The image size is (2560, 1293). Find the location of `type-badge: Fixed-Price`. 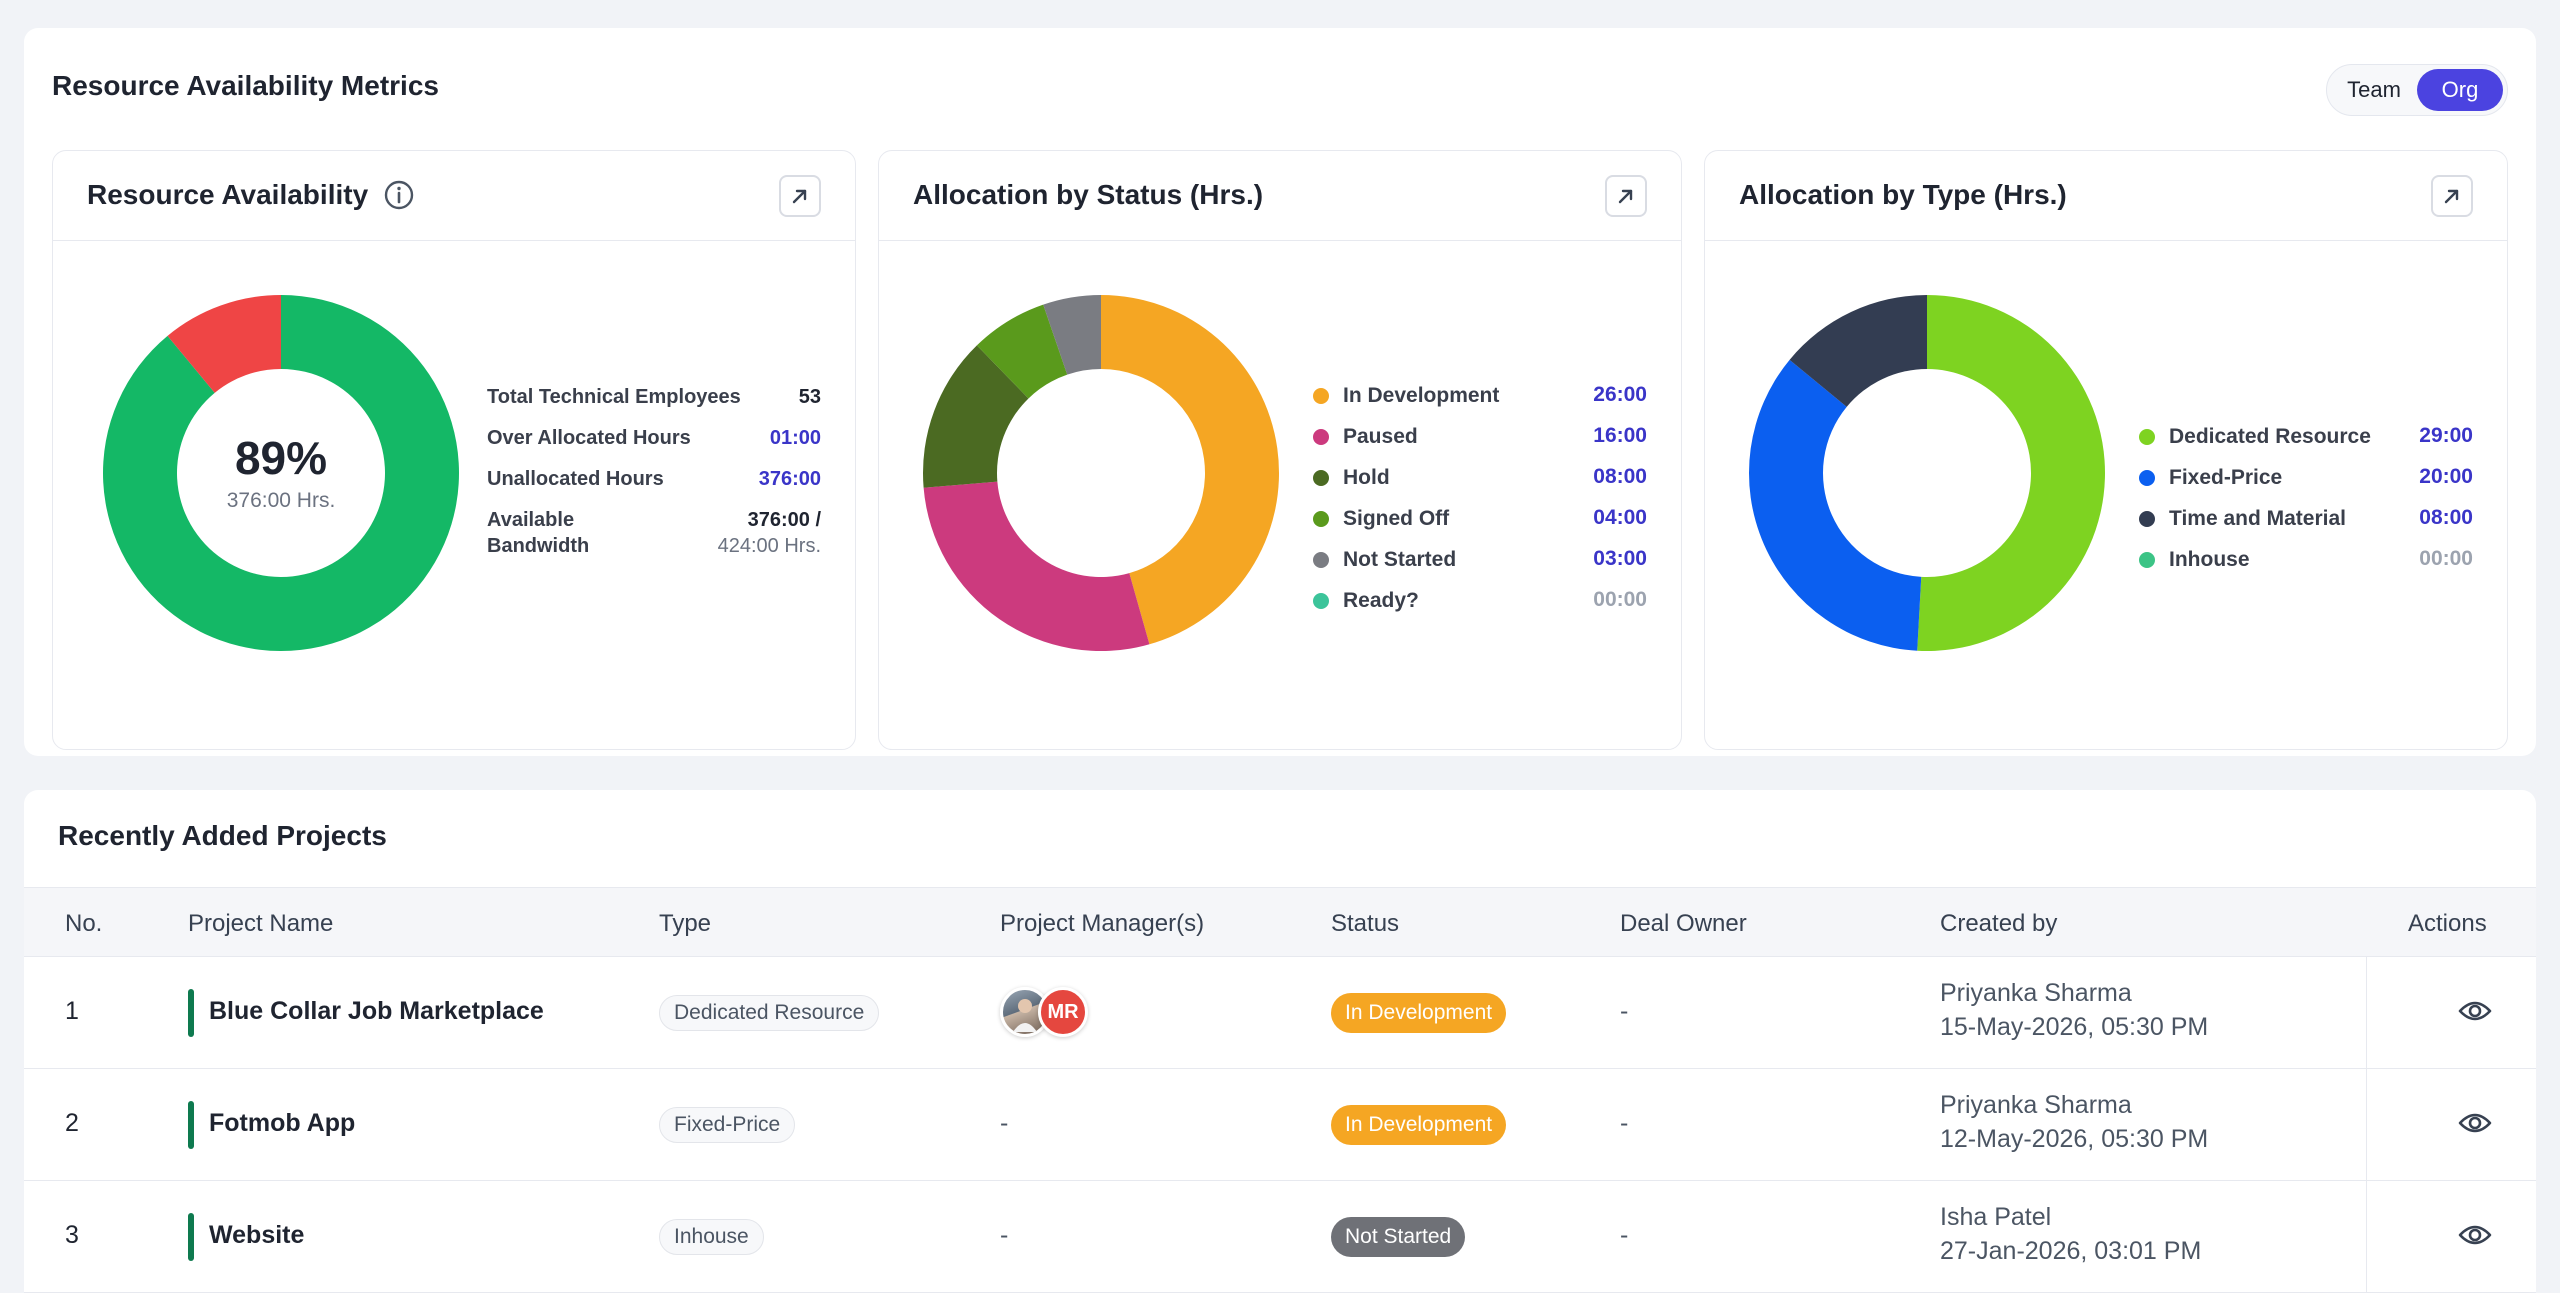

type-badge: Fixed-Price is located at coordinates (727, 1125).